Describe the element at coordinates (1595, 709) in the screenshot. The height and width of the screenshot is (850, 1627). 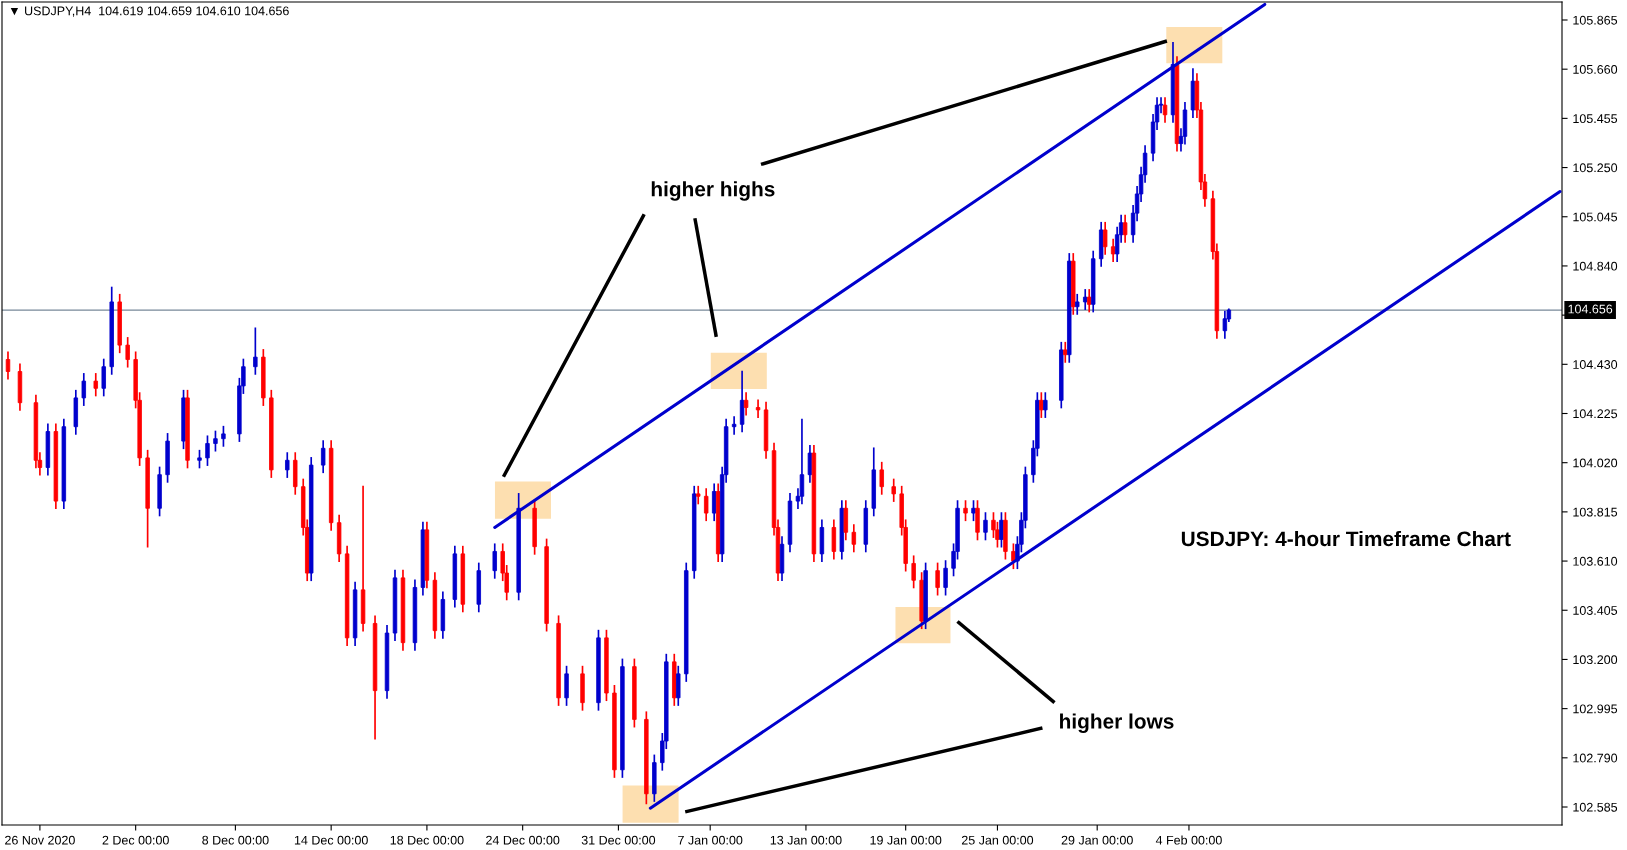
I see `y-tick-label: 102.995` at that location.